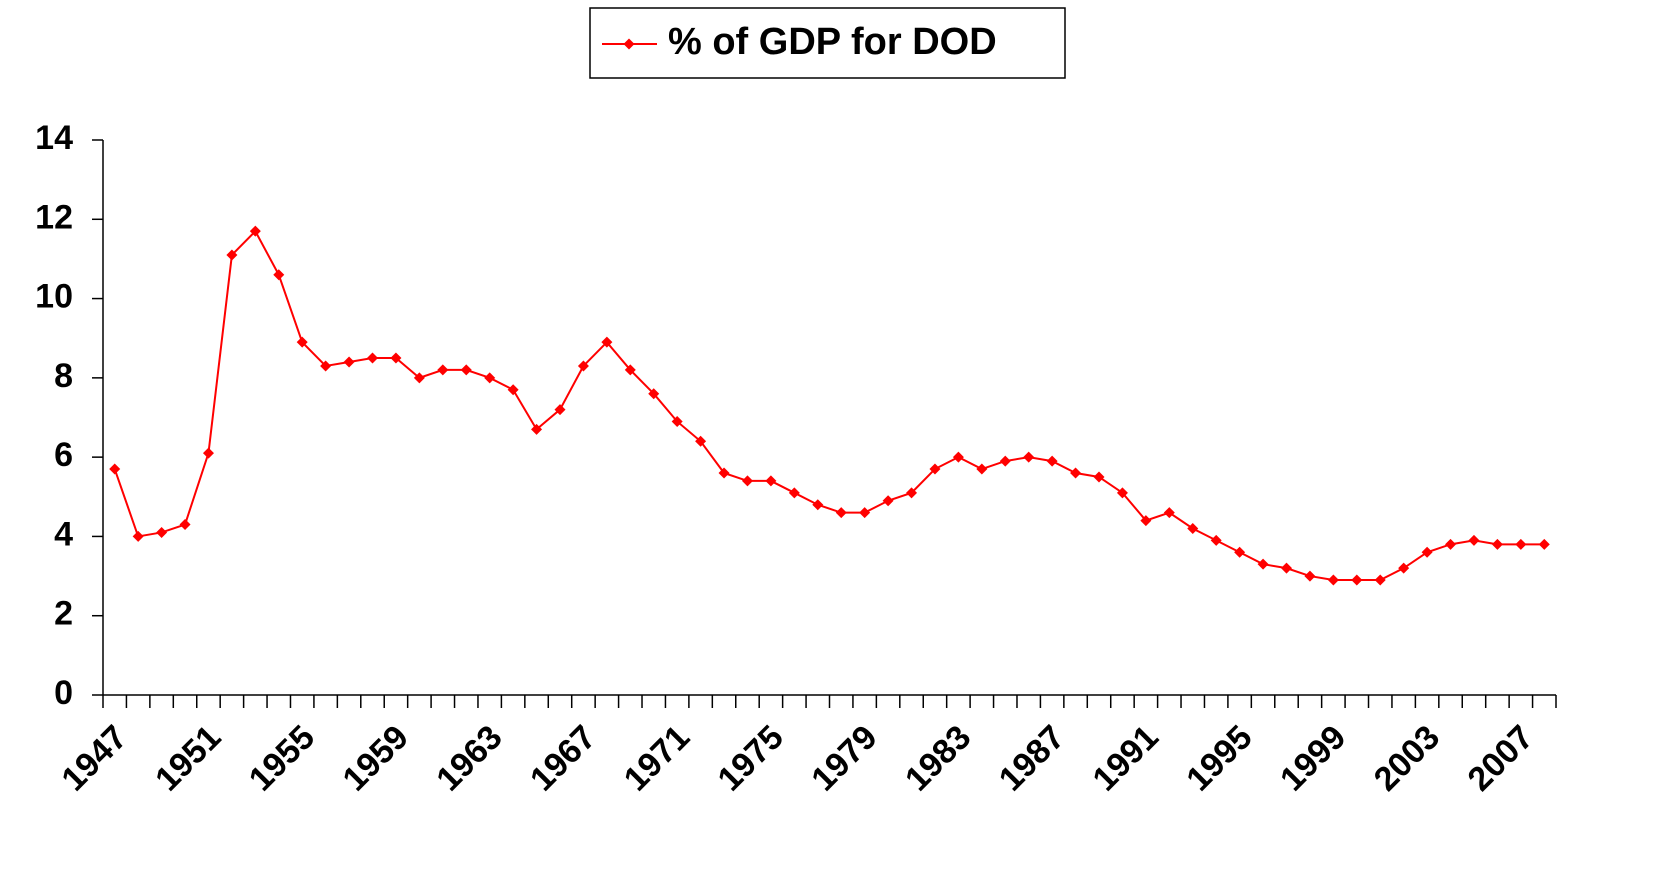 The width and height of the screenshot is (1669, 895). What do you see at coordinates (563, 758) in the screenshot?
I see `x-tick-label: 1967` at bounding box center [563, 758].